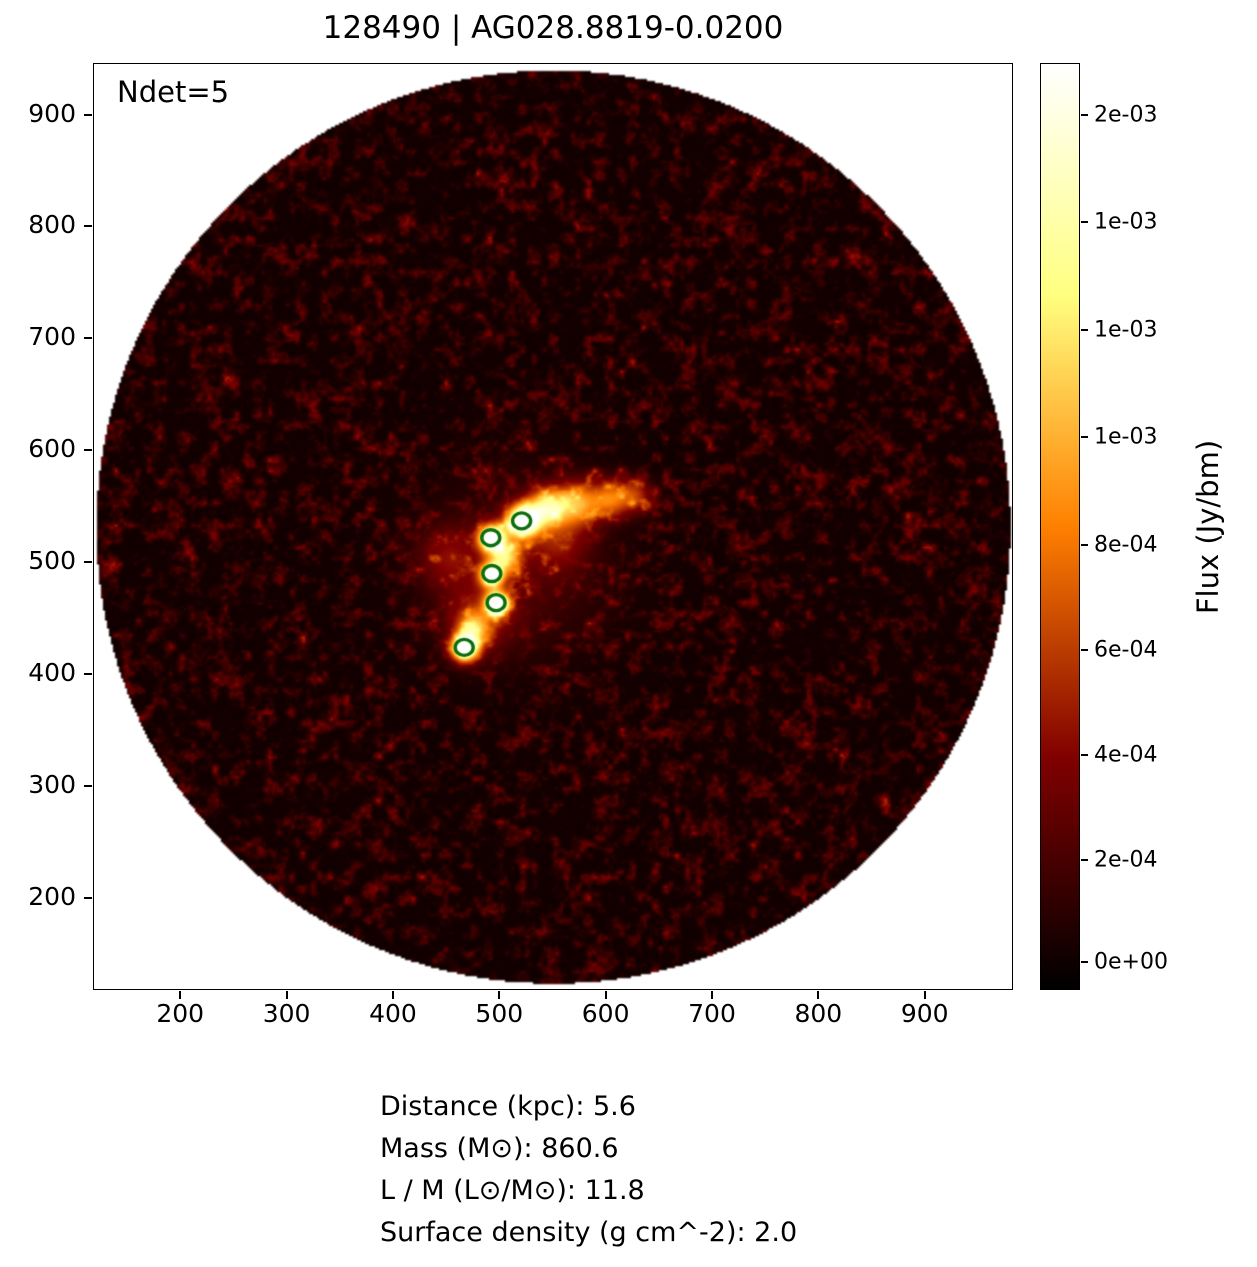  Describe the element at coordinates (818, 1013) in the screenshot. I see `x-tick-label: 800` at that location.